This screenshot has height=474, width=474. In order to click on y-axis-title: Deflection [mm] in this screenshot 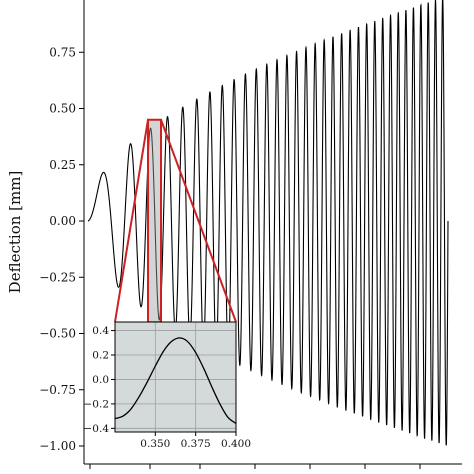, I will do `click(15, 232)`.